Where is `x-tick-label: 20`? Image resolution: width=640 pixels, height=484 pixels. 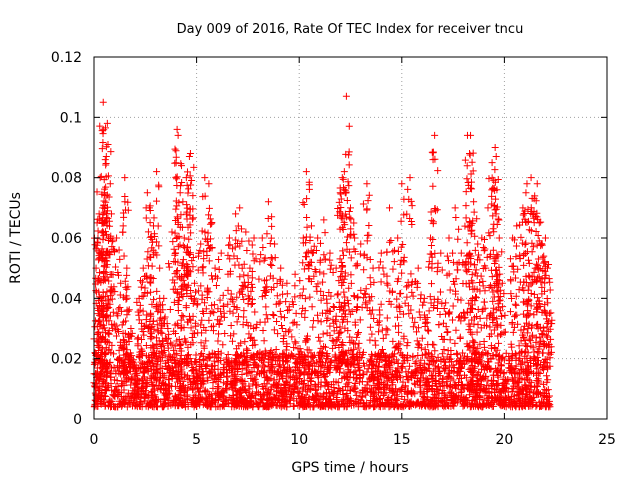 x-tick-label: 20 is located at coordinates (504, 440).